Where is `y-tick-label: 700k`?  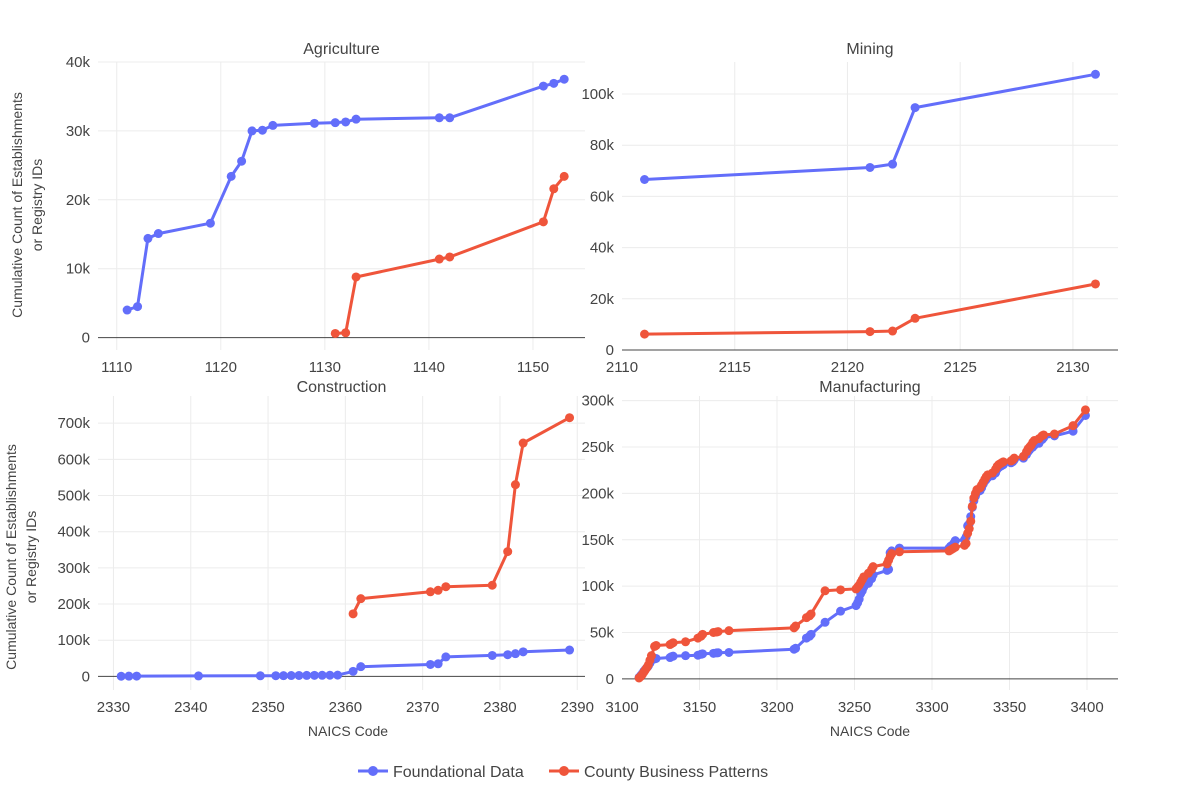
y-tick-label: 700k is located at coordinates (73, 423).